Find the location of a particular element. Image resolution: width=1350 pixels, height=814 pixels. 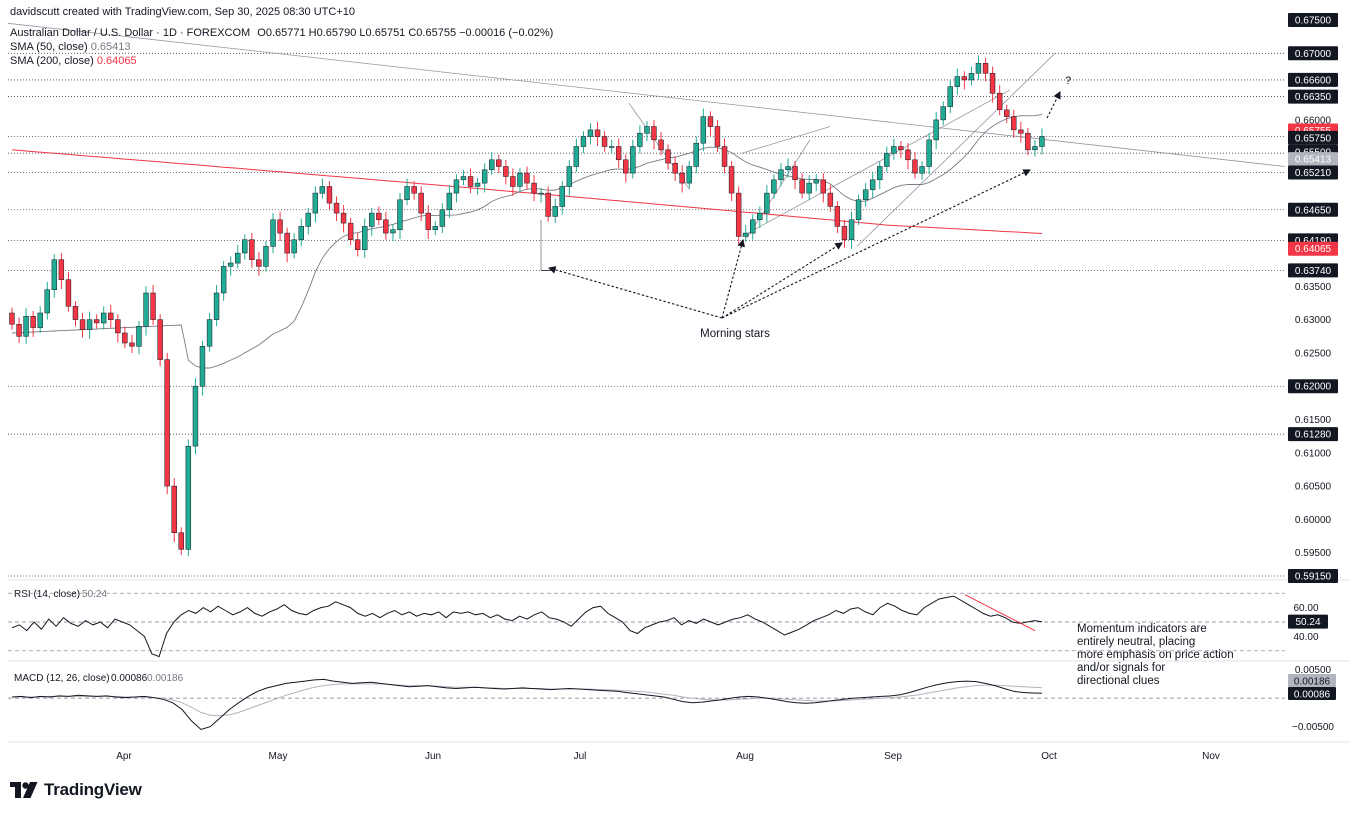

level-tag-label: 0.64650 is located at coordinates (1313, 210).